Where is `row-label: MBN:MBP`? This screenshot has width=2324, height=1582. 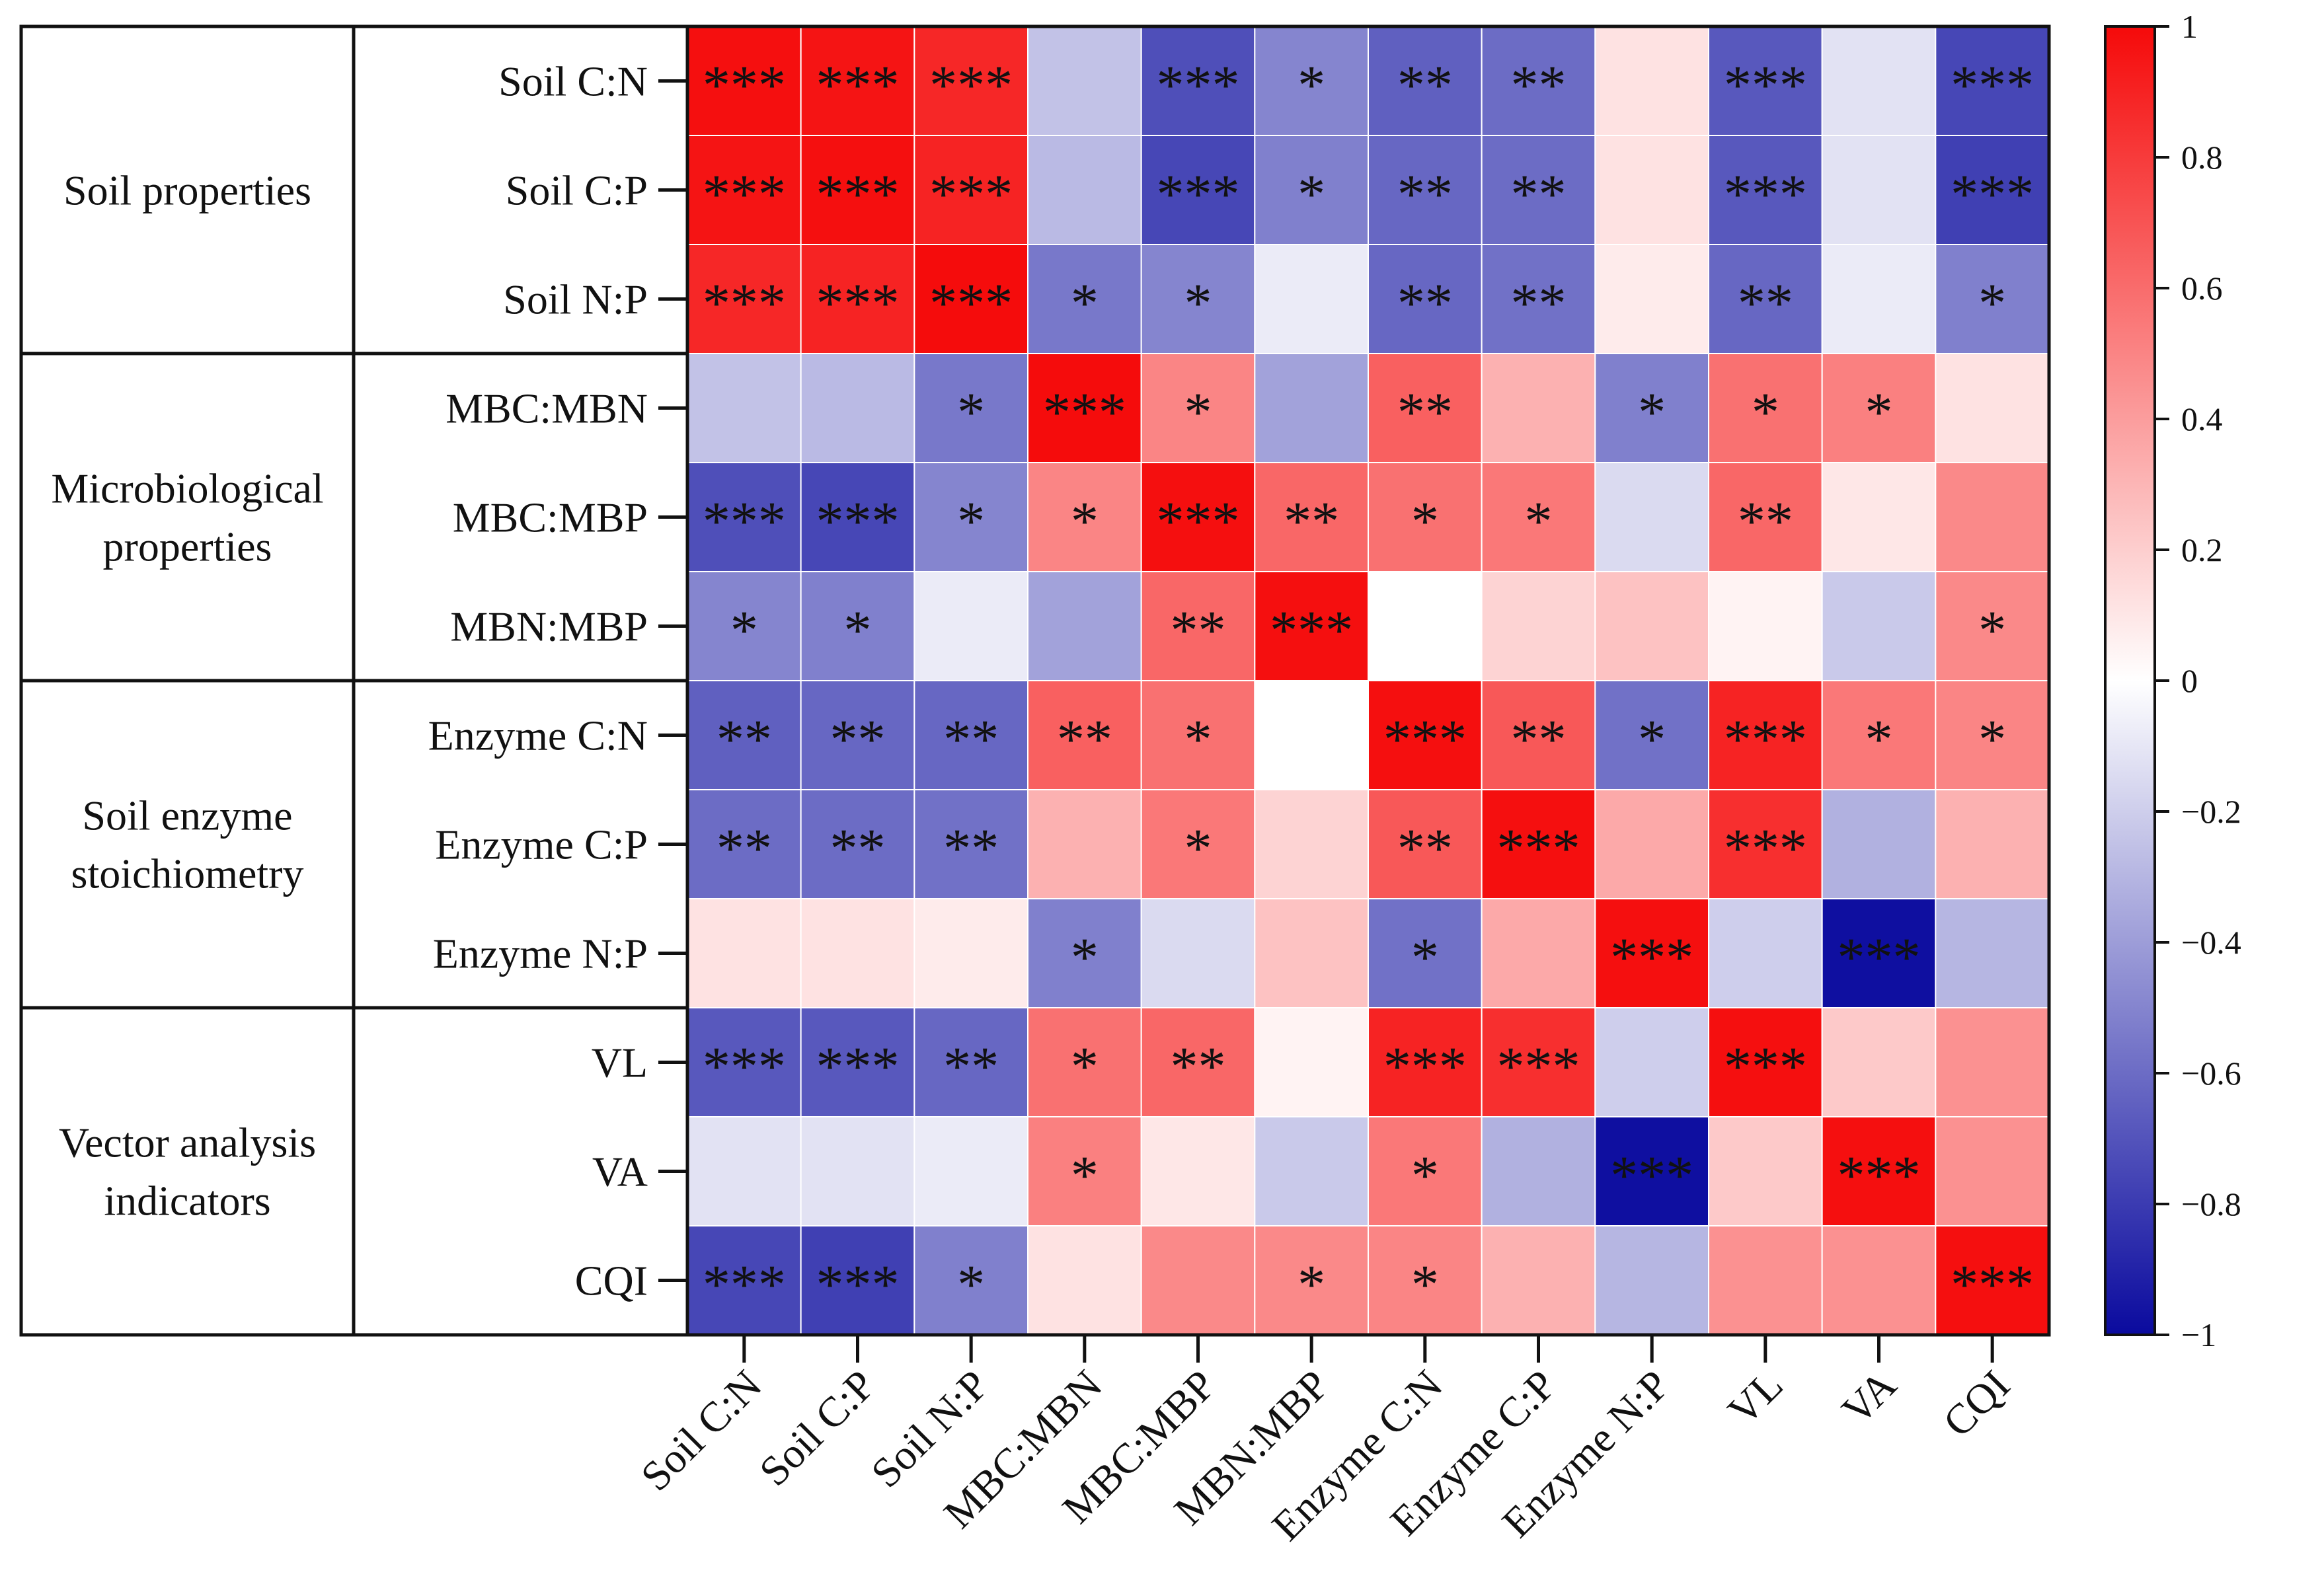 row-label: MBN:MBP is located at coordinates (549, 626).